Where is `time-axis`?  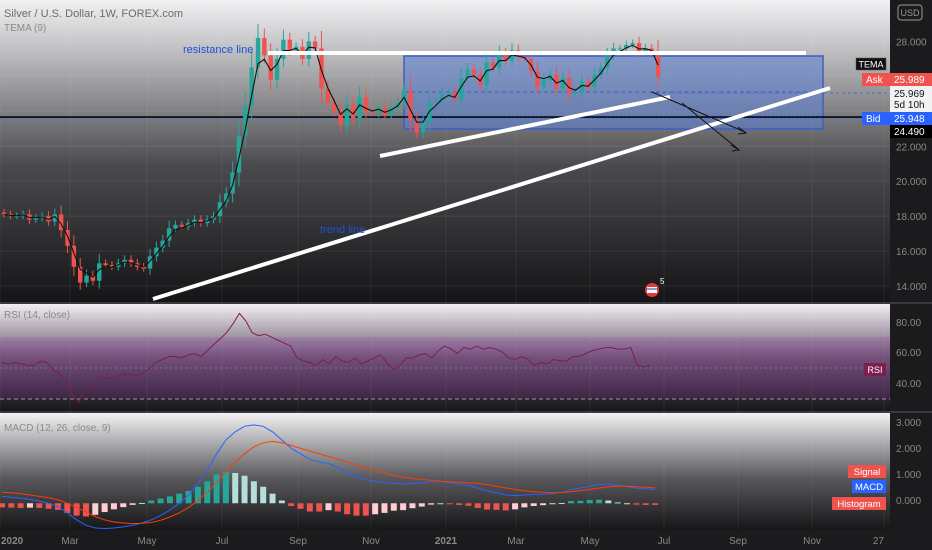 time-axis is located at coordinates (445, 540).